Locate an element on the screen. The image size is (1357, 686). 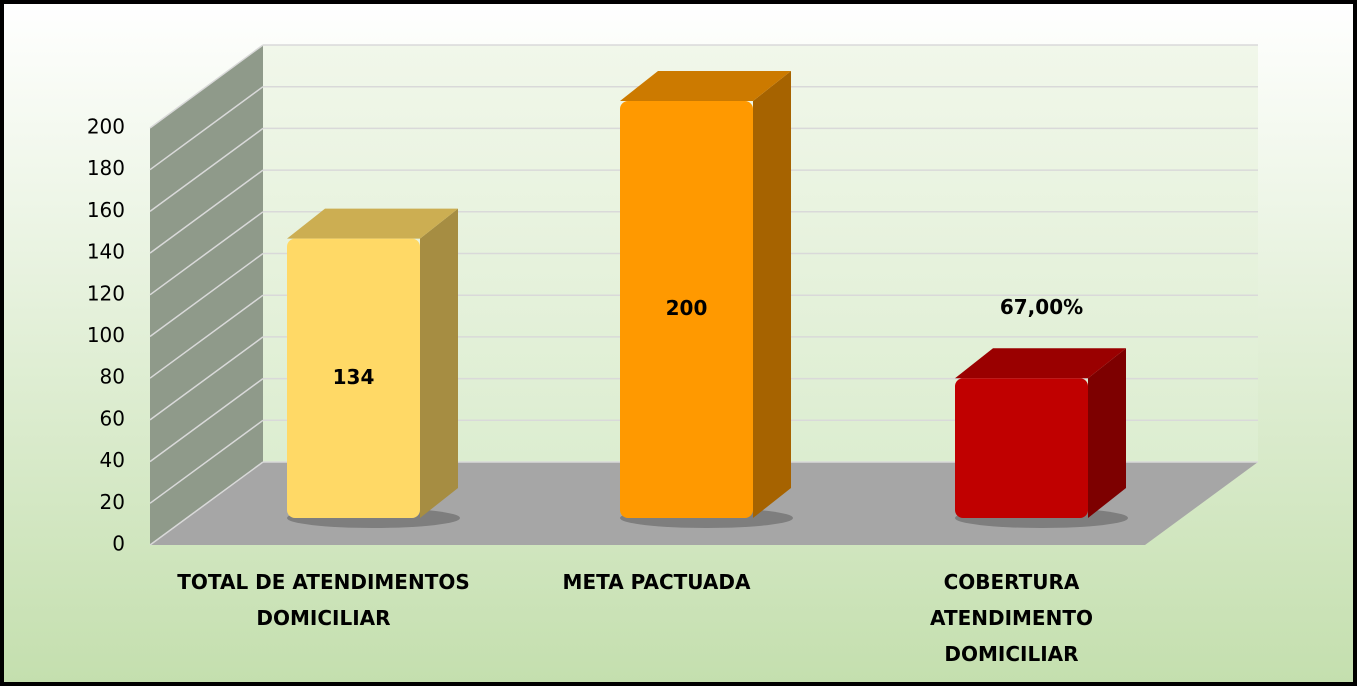
value-label: 67,00% is located at coordinates (1041, 307).